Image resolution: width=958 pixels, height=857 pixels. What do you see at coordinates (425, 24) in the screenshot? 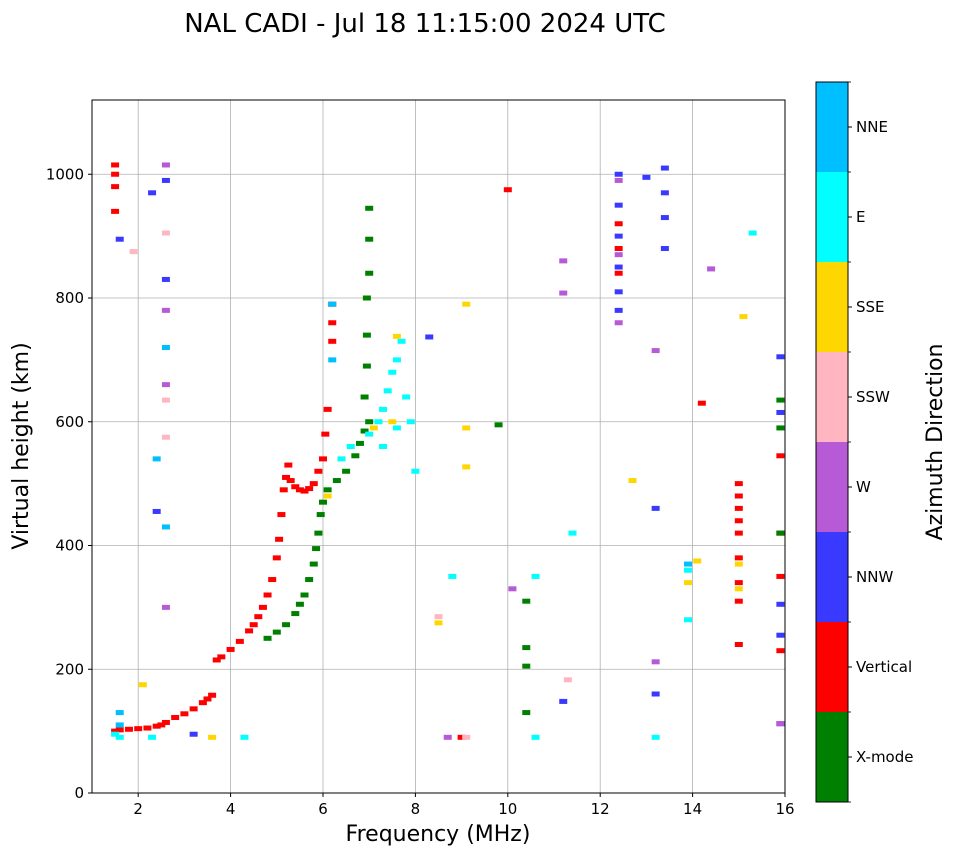
I see `chart-title: NAL CADI - Jul 18 11:15:00 2024 UTC` at bounding box center [425, 24].